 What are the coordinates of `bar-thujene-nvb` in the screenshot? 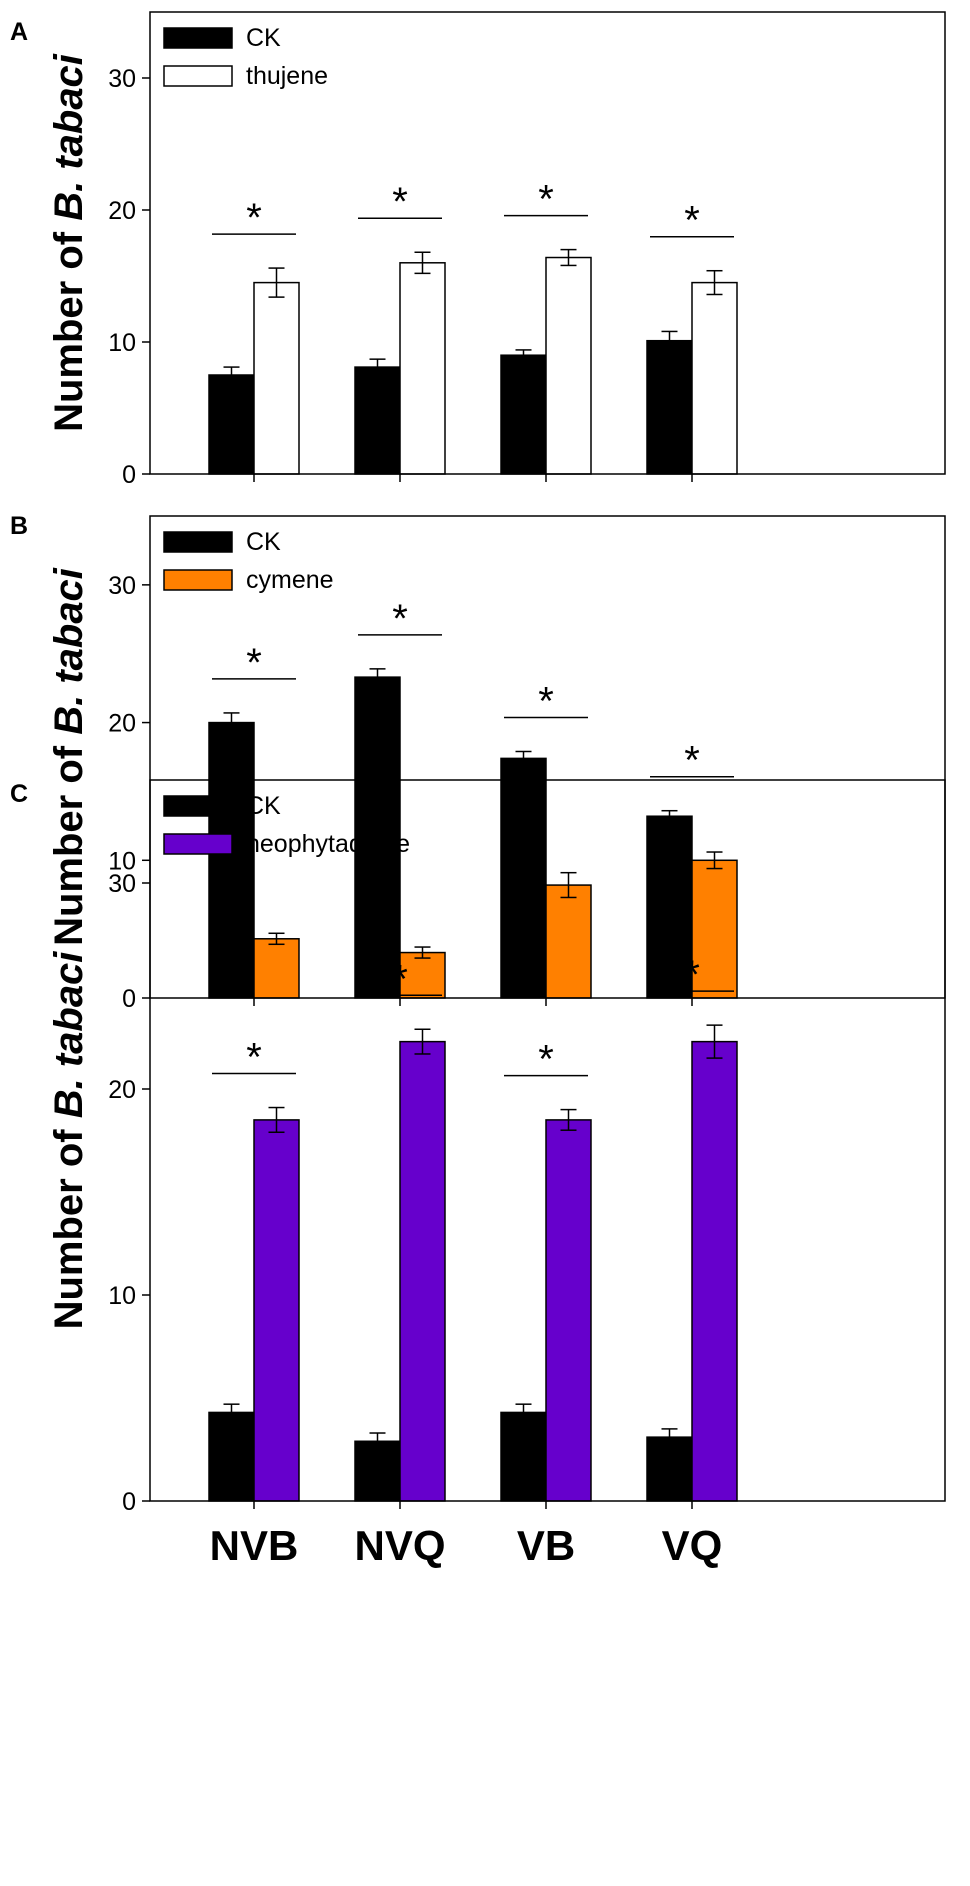 It's located at (276, 378).